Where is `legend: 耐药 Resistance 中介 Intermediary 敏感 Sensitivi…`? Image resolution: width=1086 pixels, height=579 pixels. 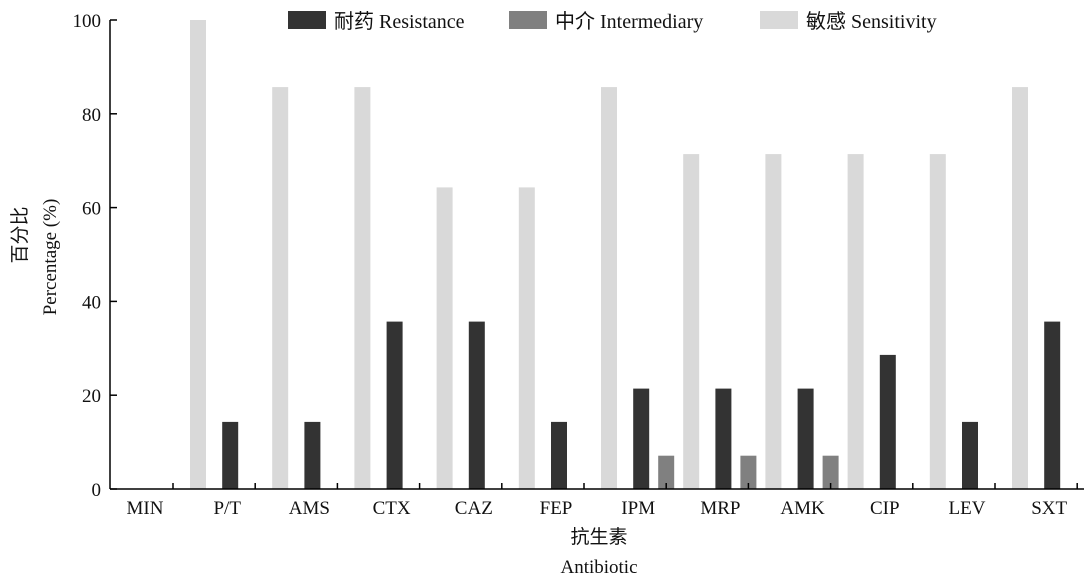
legend: 耐药 Resistance 中介 Intermediary 敏感 Sensitivi… is located at coordinates (612, 21).